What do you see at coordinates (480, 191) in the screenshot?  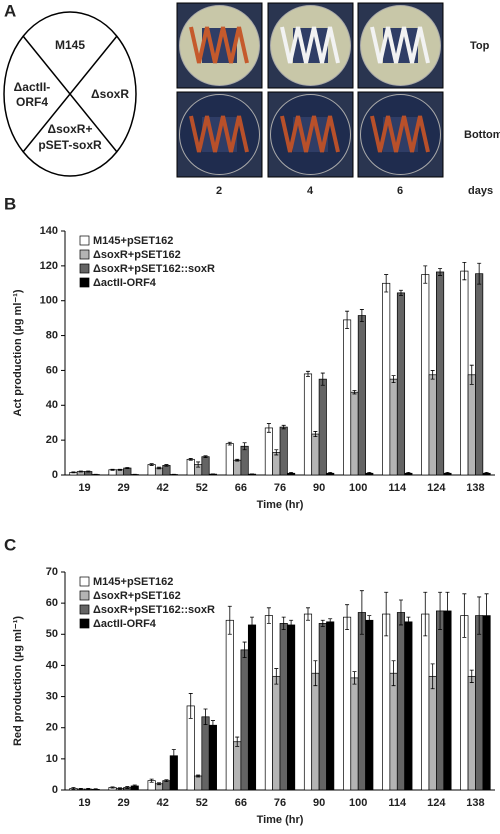 I see `days-label: days` at bounding box center [480, 191].